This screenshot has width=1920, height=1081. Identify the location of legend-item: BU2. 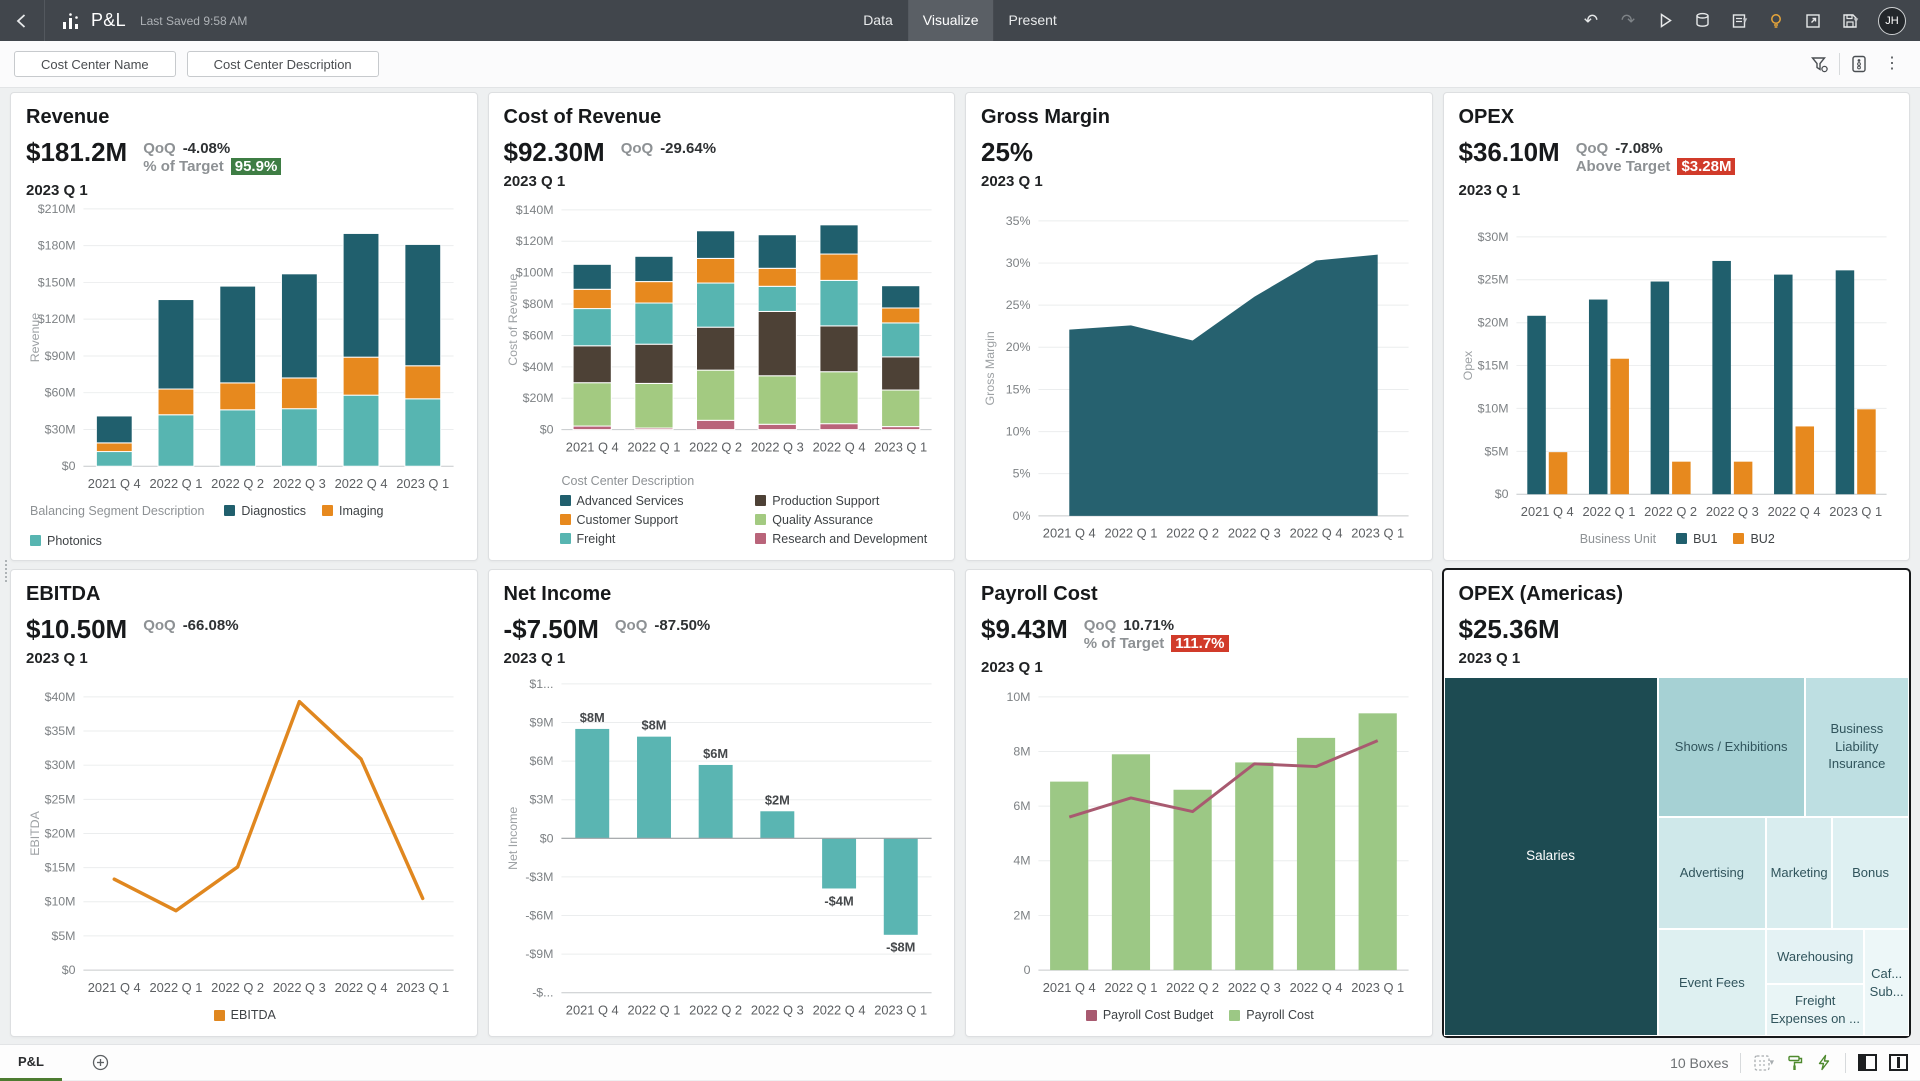
(1753, 539).